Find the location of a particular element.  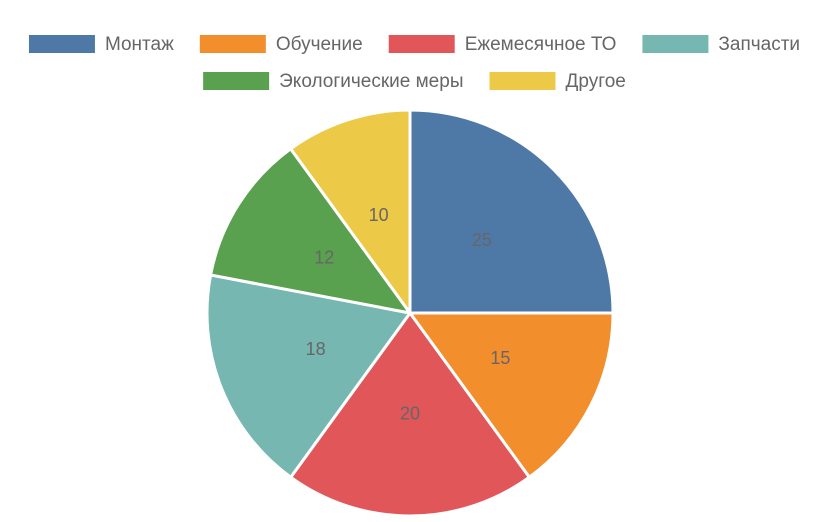

legend-item: Другое is located at coordinates (557, 81).